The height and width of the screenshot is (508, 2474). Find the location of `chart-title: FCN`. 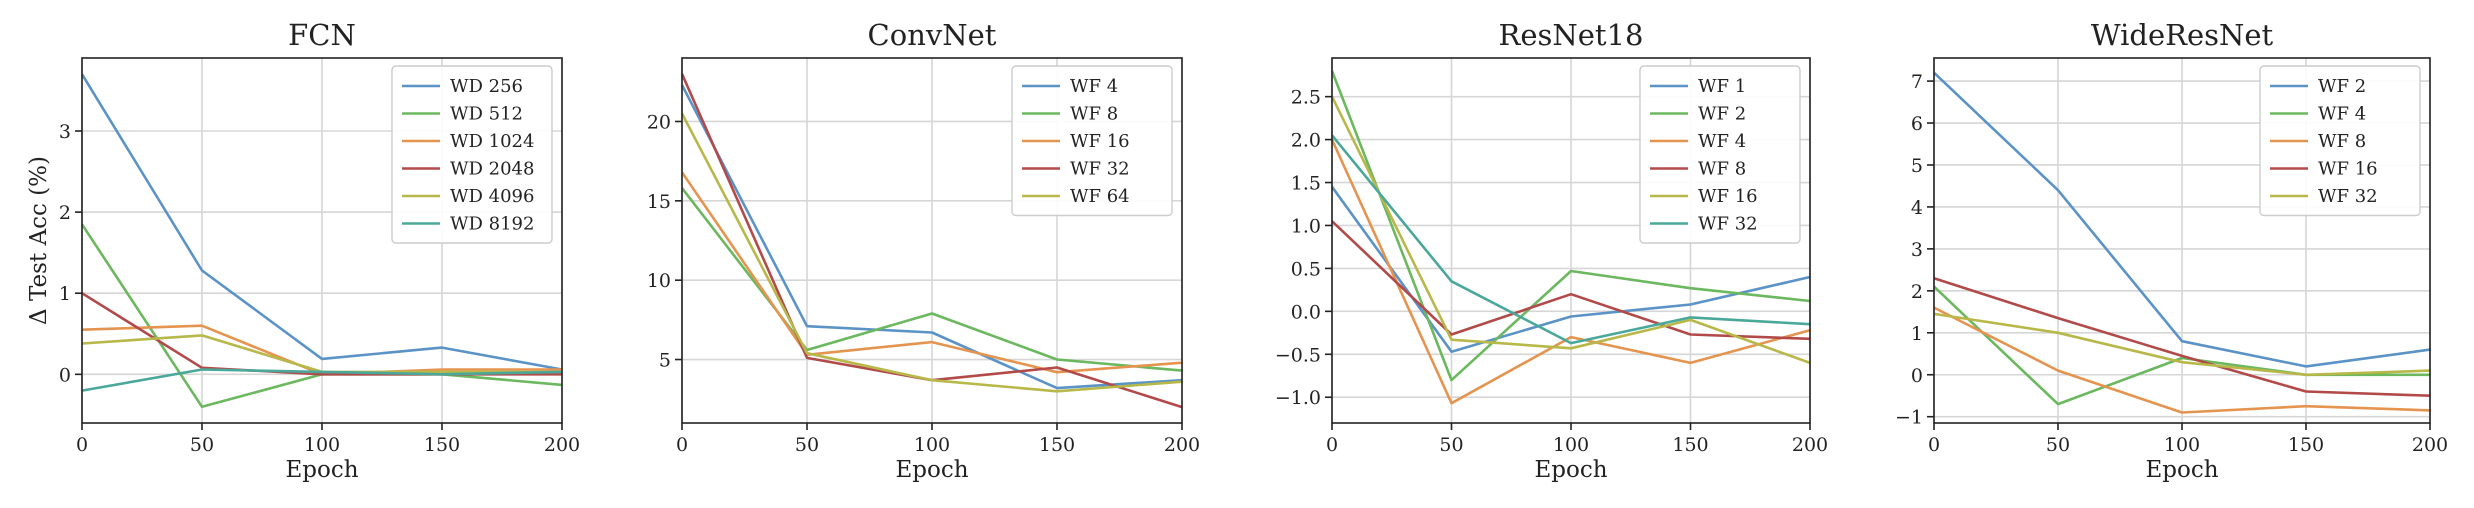

chart-title: FCN is located at coordinates (322, 35).